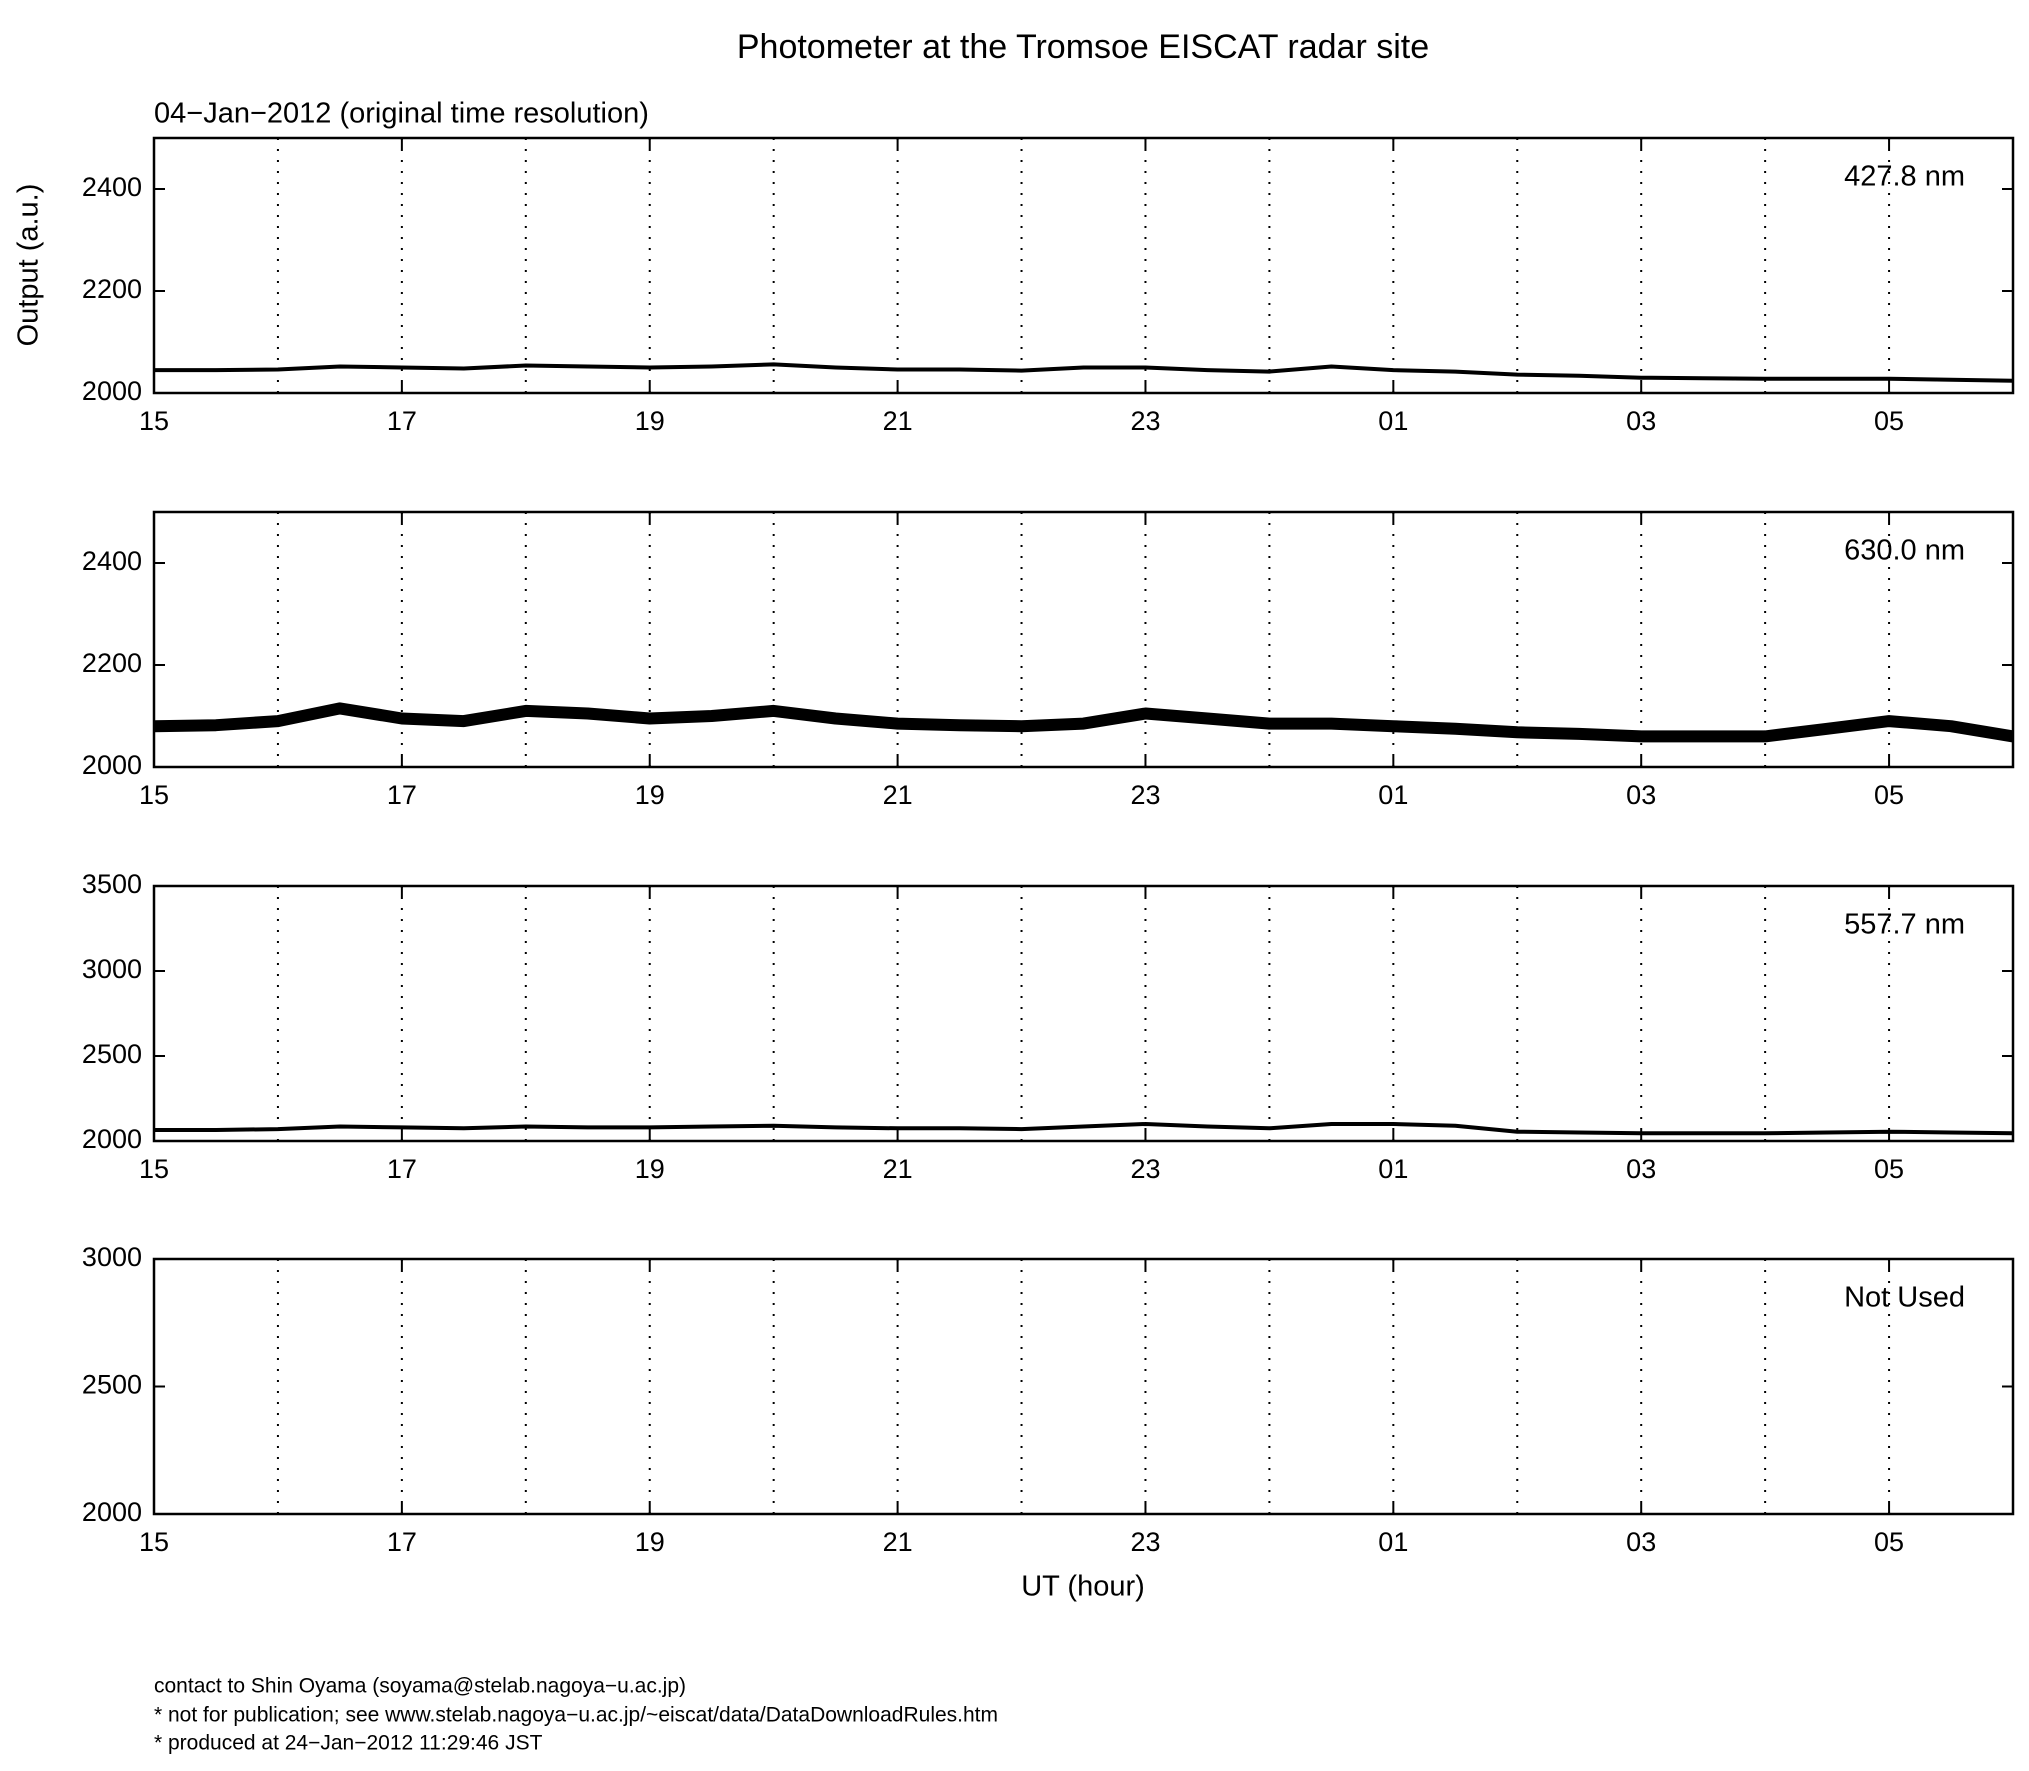  What do you see at coordinates (1904, 177) in the screenshot?
I see `panel-label: 427.8 nm` at bounding box center [1904, 177].